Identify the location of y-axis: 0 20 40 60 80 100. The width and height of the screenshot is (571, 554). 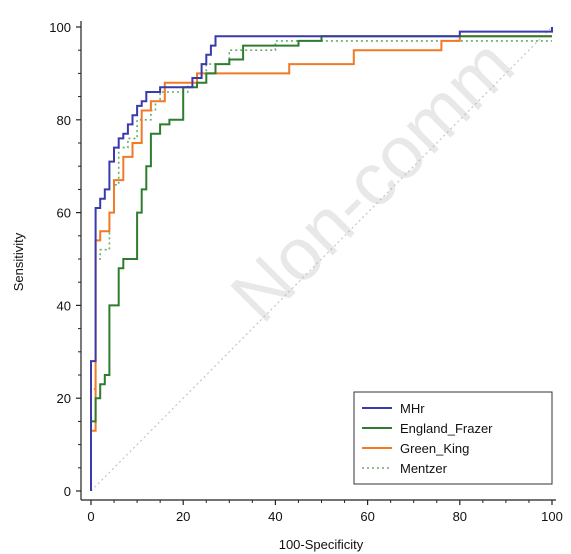
(65, 260).